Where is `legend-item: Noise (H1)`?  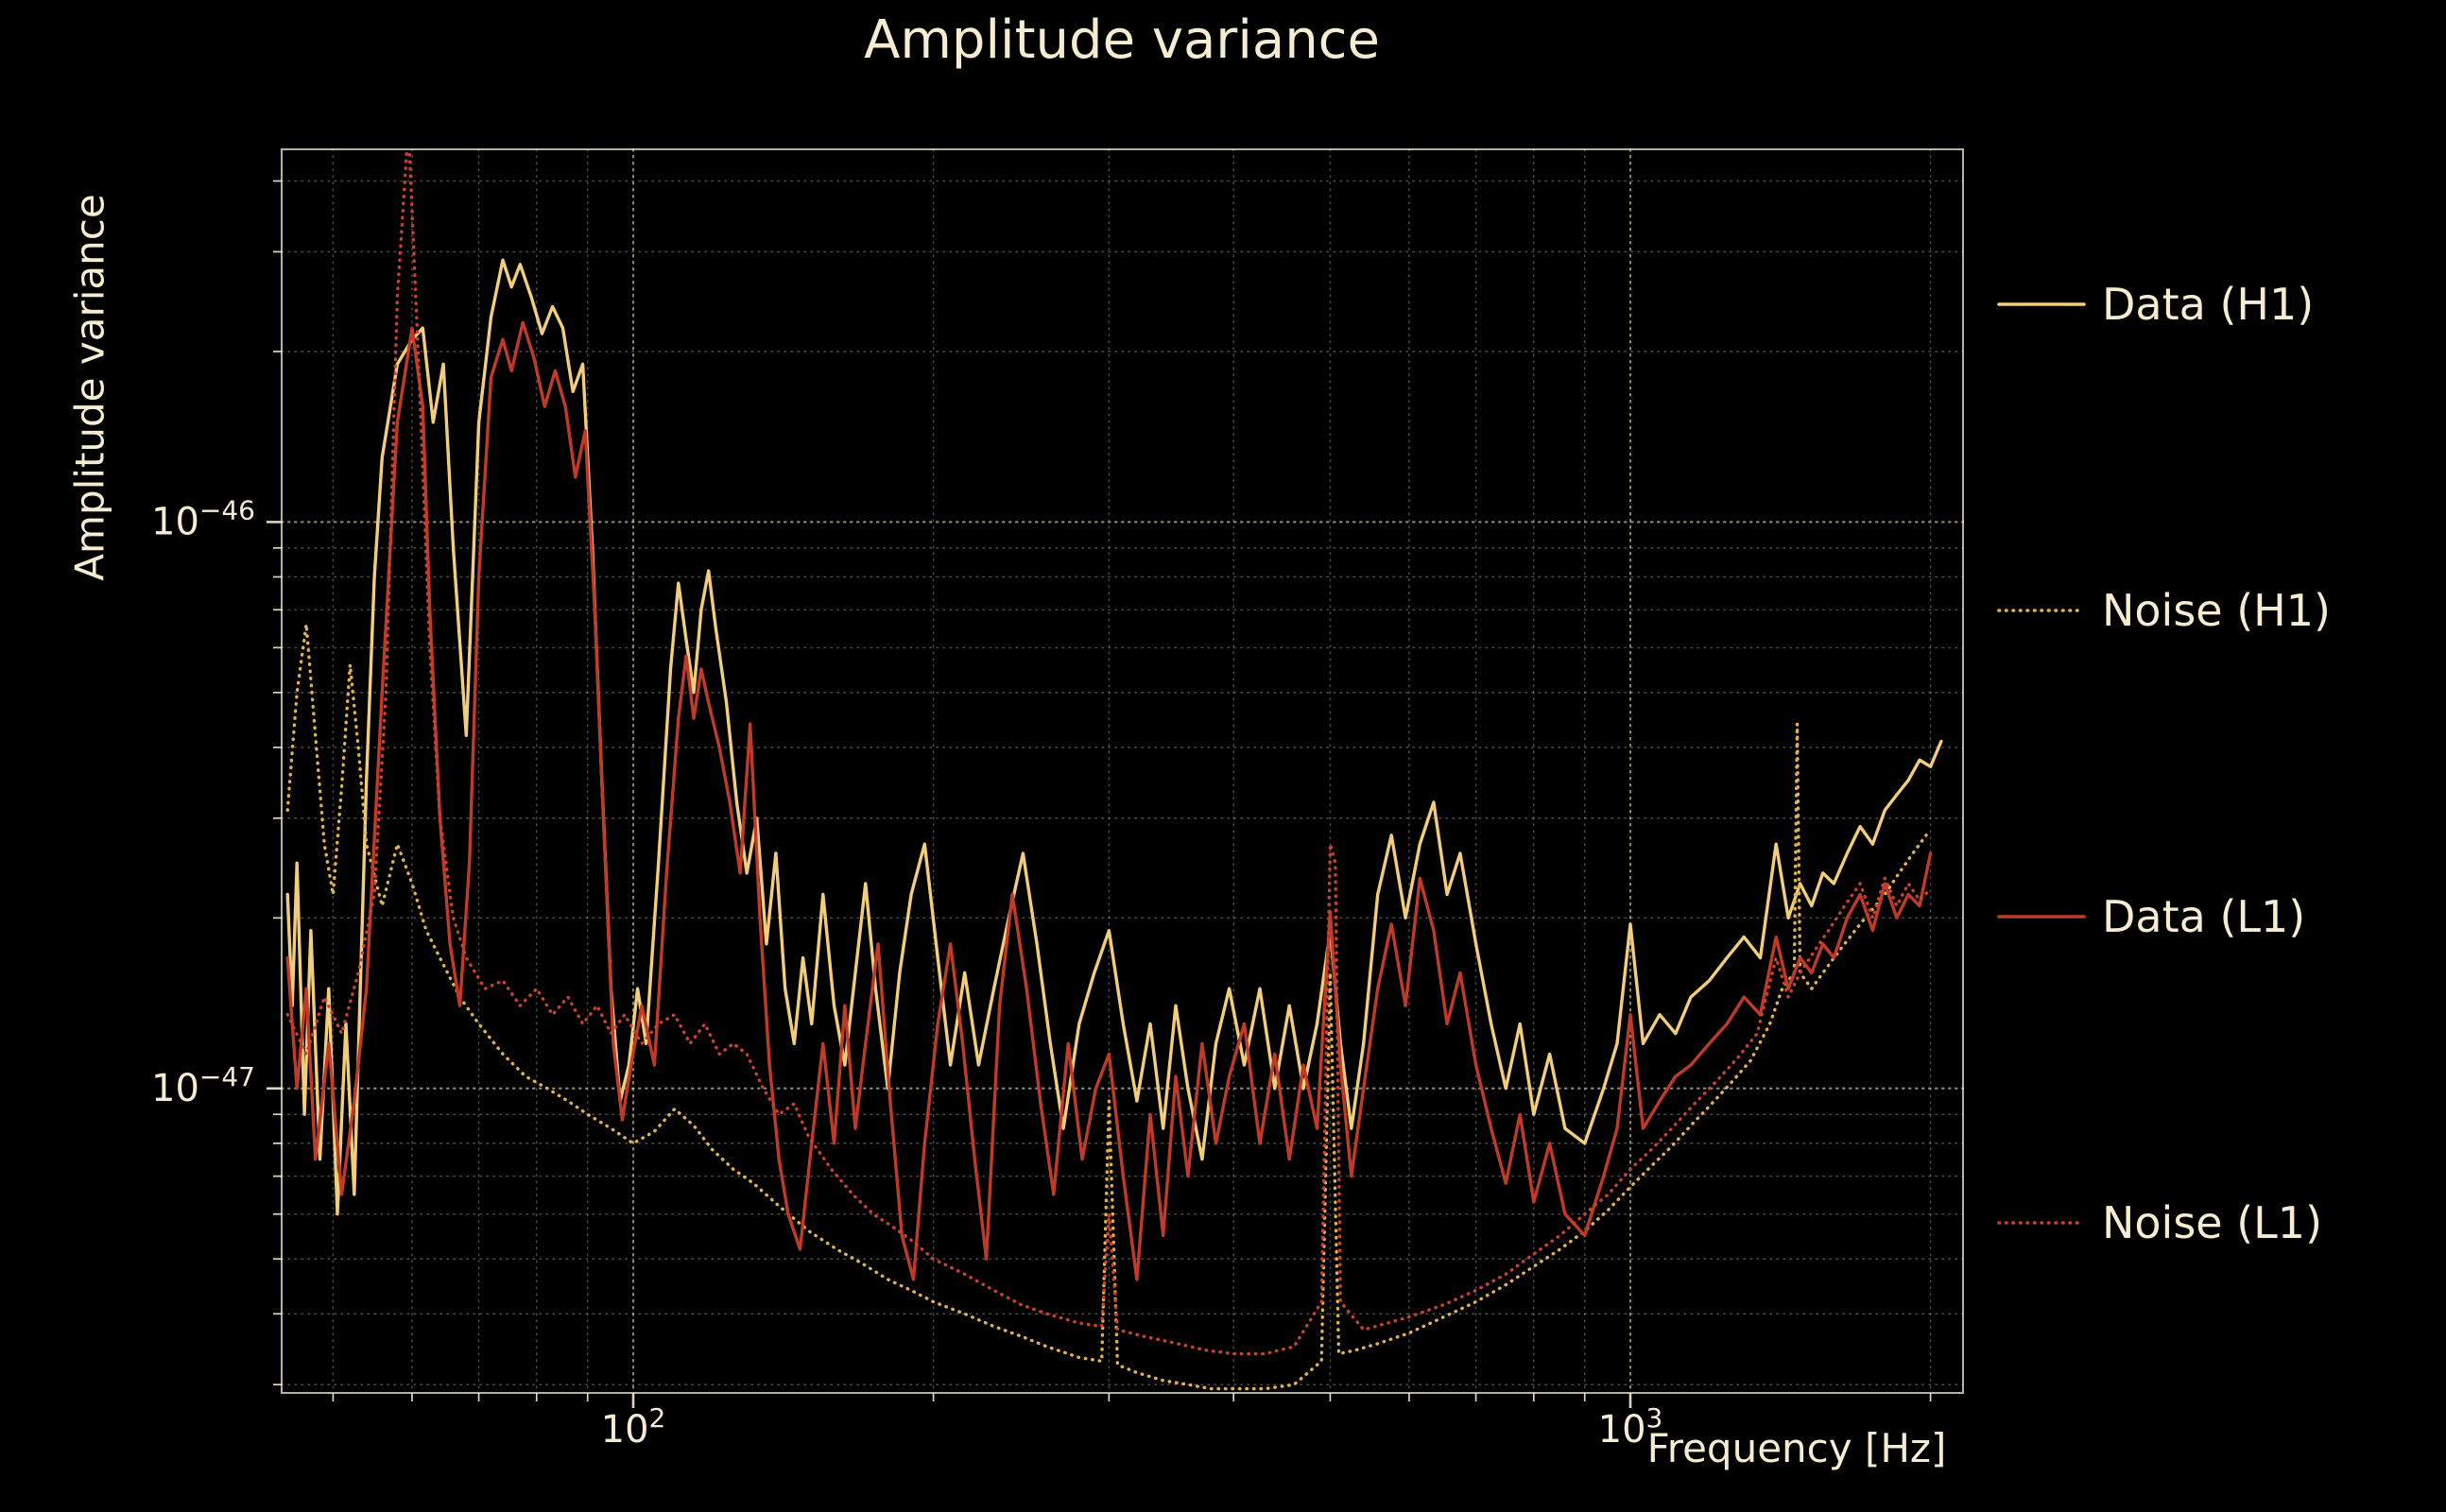 legend-item: Noise (H1) is located at coordinates (2163, 610).